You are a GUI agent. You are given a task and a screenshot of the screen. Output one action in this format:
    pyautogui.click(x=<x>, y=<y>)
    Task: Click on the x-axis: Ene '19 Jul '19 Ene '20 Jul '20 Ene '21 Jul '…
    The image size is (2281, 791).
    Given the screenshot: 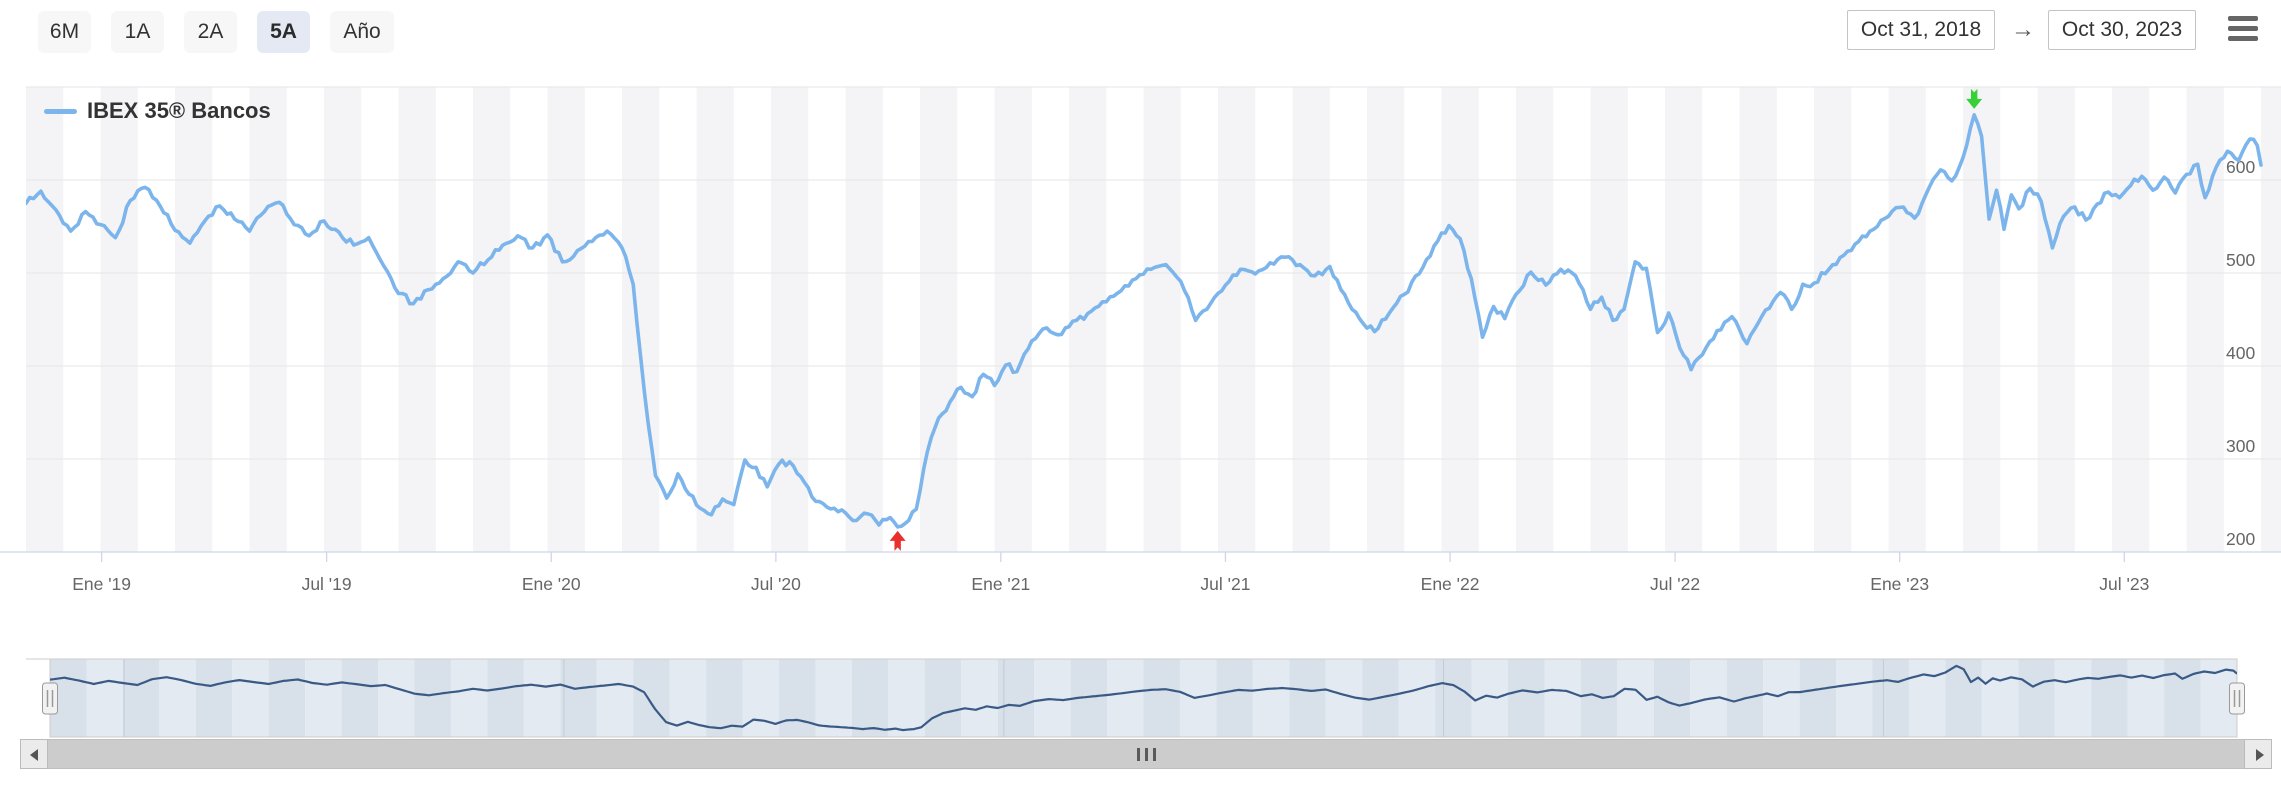 What is the action you would take?
    pyautogui.click(x=1140, y=572)
    